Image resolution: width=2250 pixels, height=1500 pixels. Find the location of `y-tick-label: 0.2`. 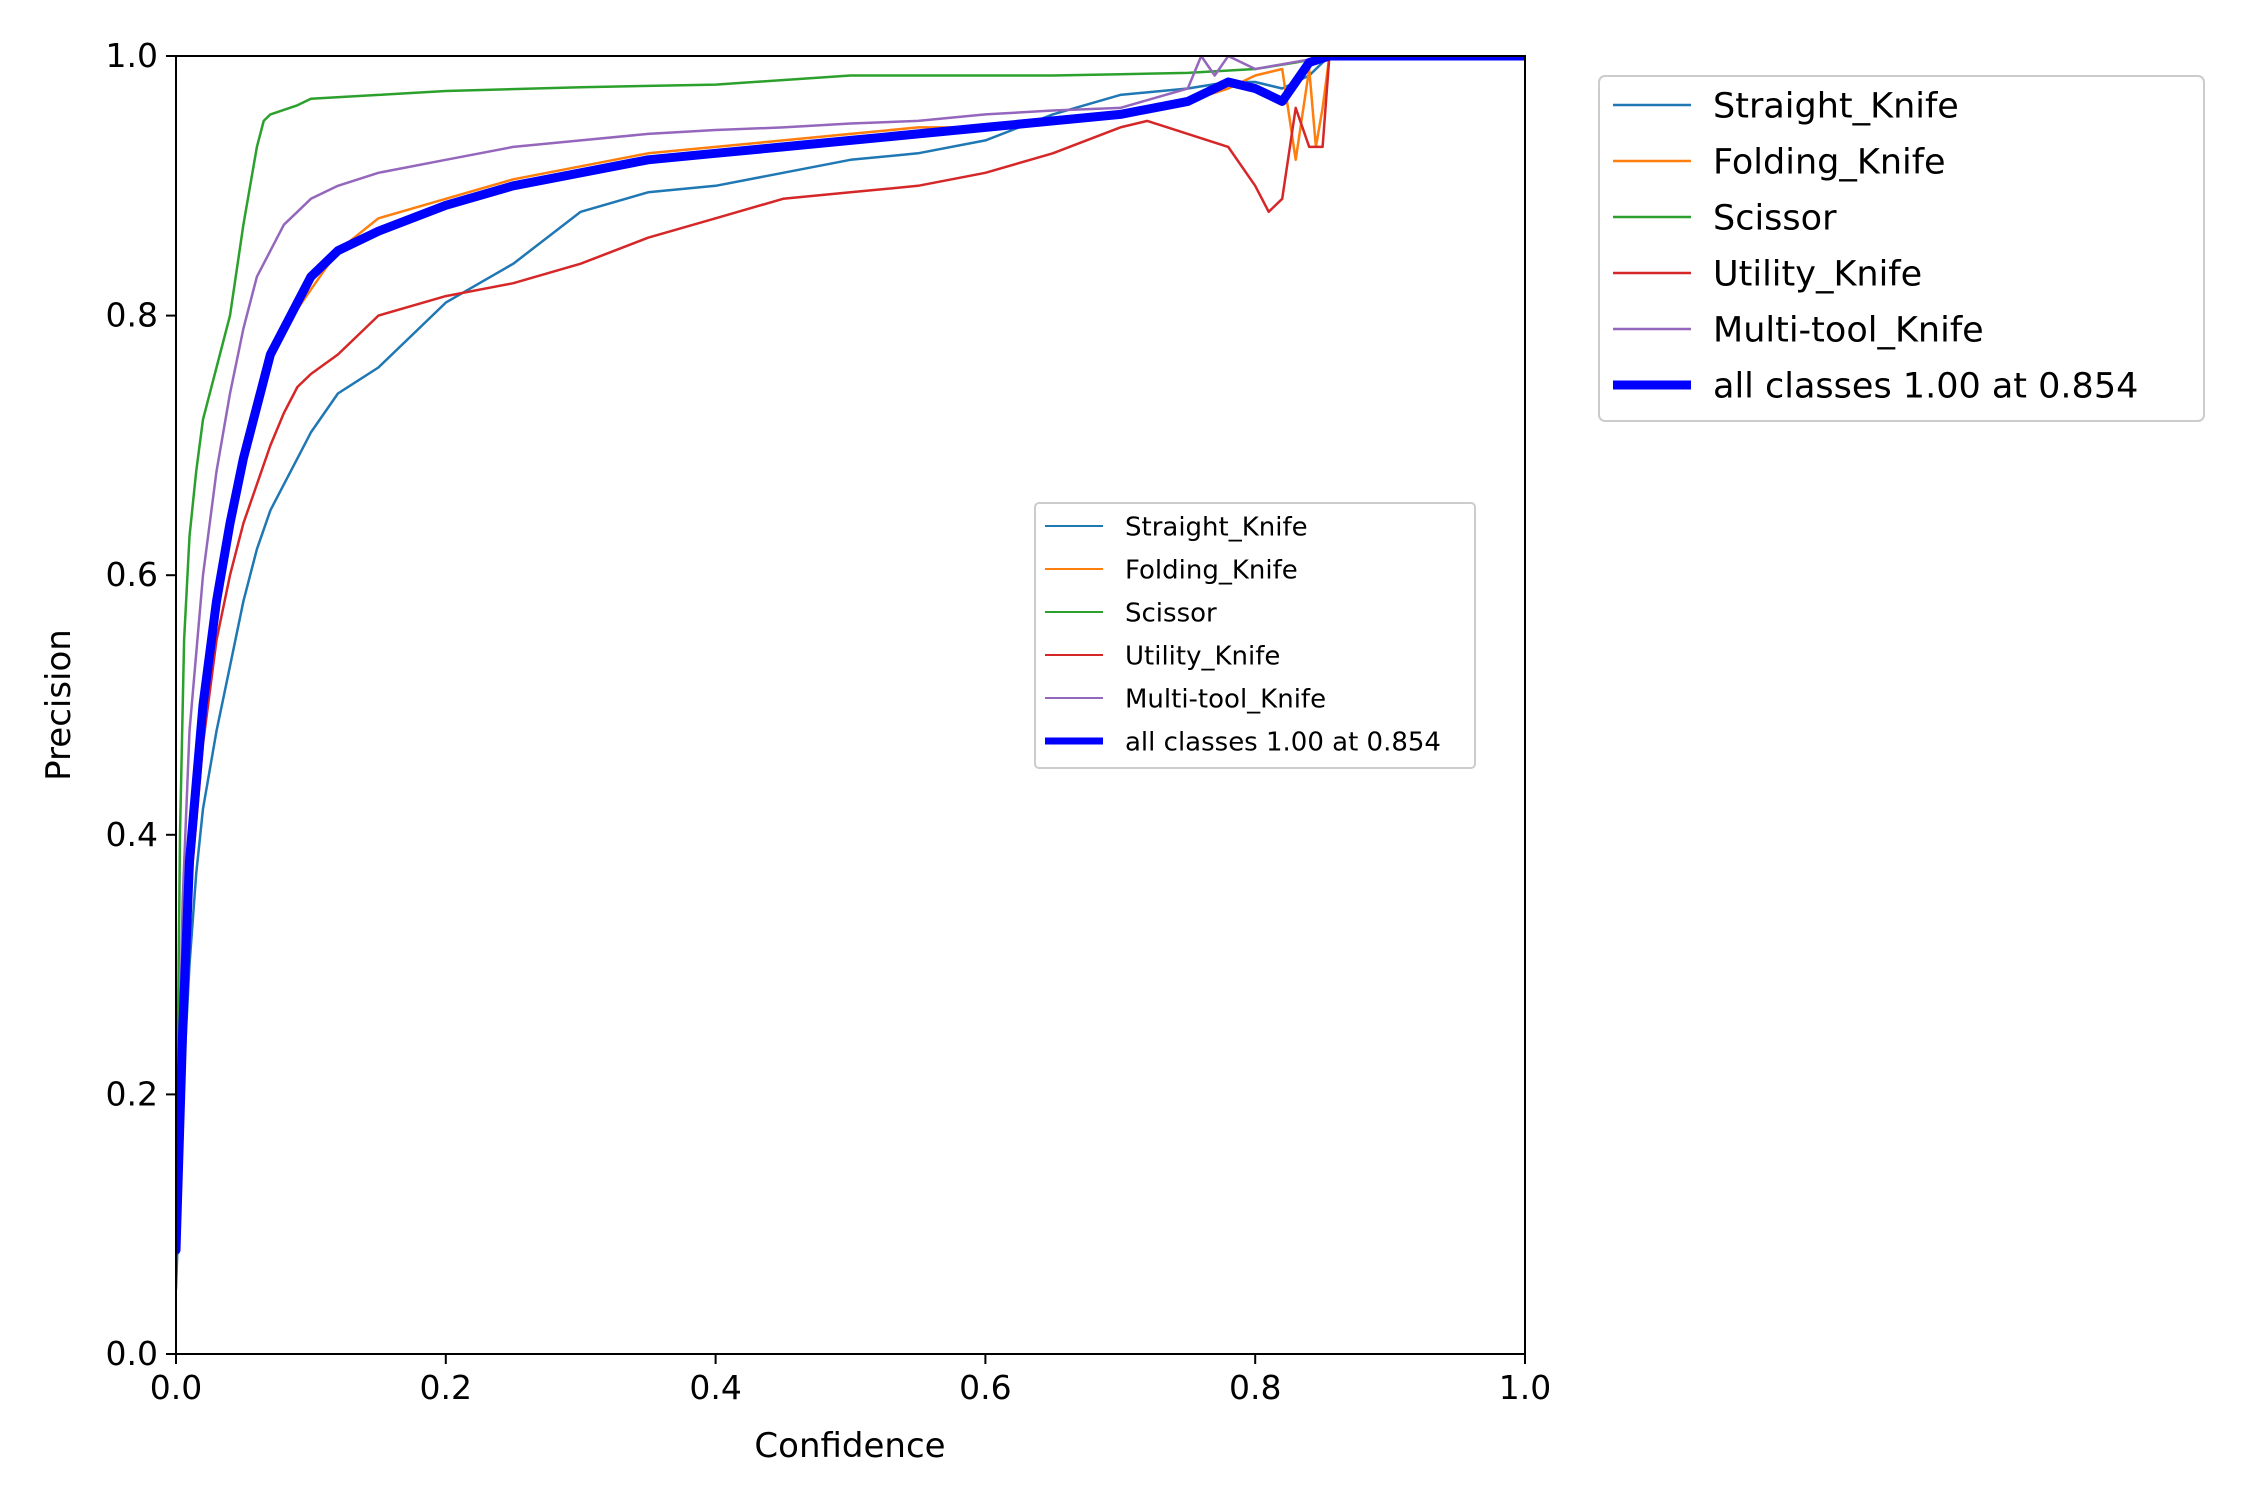

y-tick-label: 0.2 is located at coordinates (132, 1093).